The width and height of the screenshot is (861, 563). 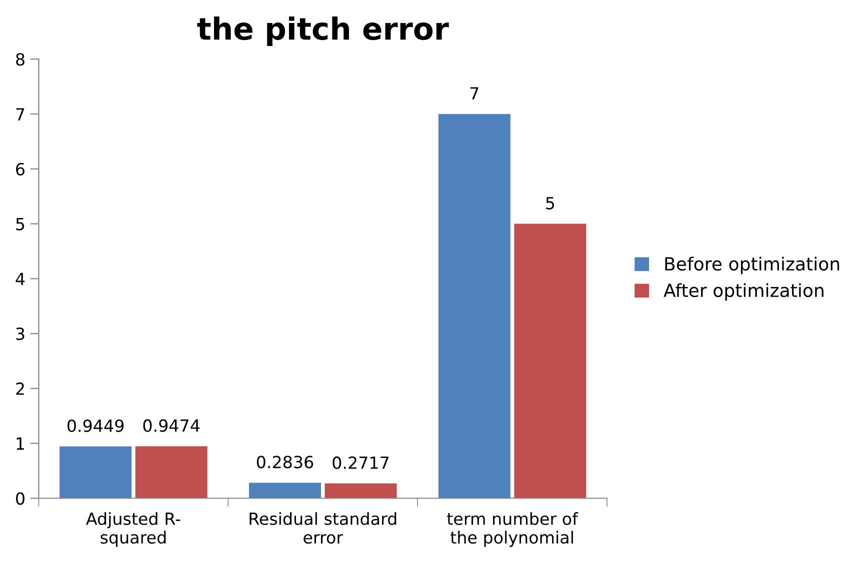 What do you see at coordinates (96, 425) in the screenshot?
I see `data-label: 0.9449` at bounding box center [96, 425].